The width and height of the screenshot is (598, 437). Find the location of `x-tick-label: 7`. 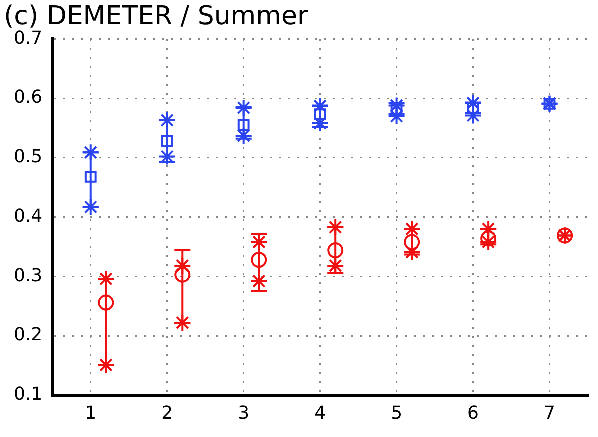

x-tick-label: 7 is located at coordinates (550, 413).